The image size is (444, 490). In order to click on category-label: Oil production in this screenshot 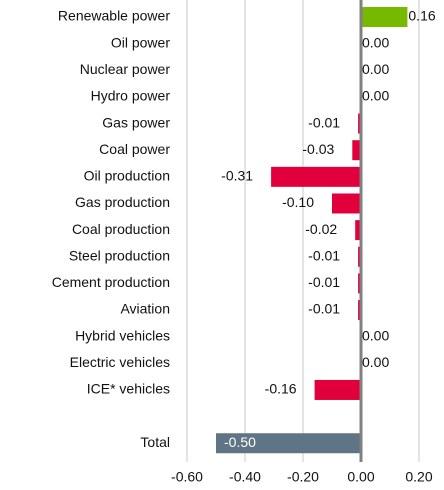, I will do `click(127, 176)`.